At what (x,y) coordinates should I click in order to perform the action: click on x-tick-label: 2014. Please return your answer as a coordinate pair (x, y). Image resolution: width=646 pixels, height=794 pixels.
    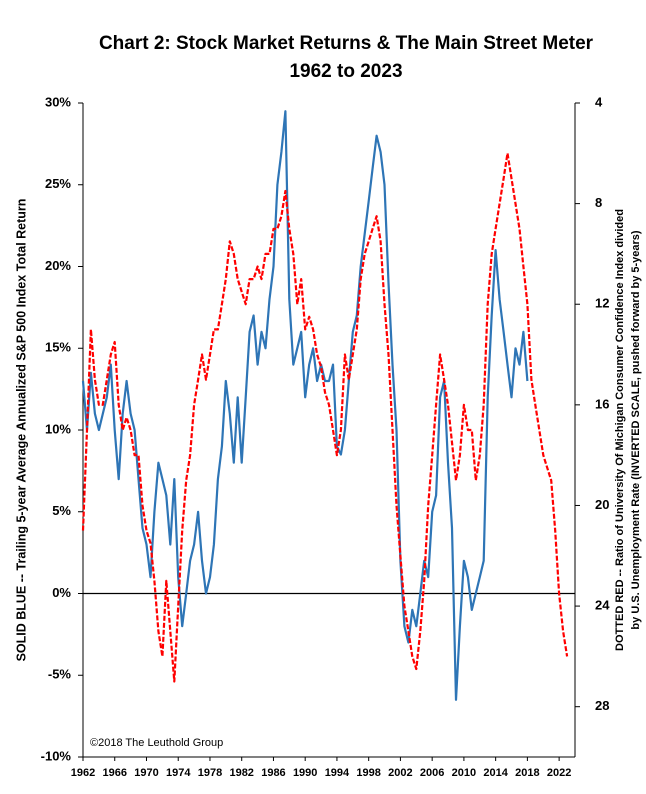
    Looking at the image, I should click on (495, 773).